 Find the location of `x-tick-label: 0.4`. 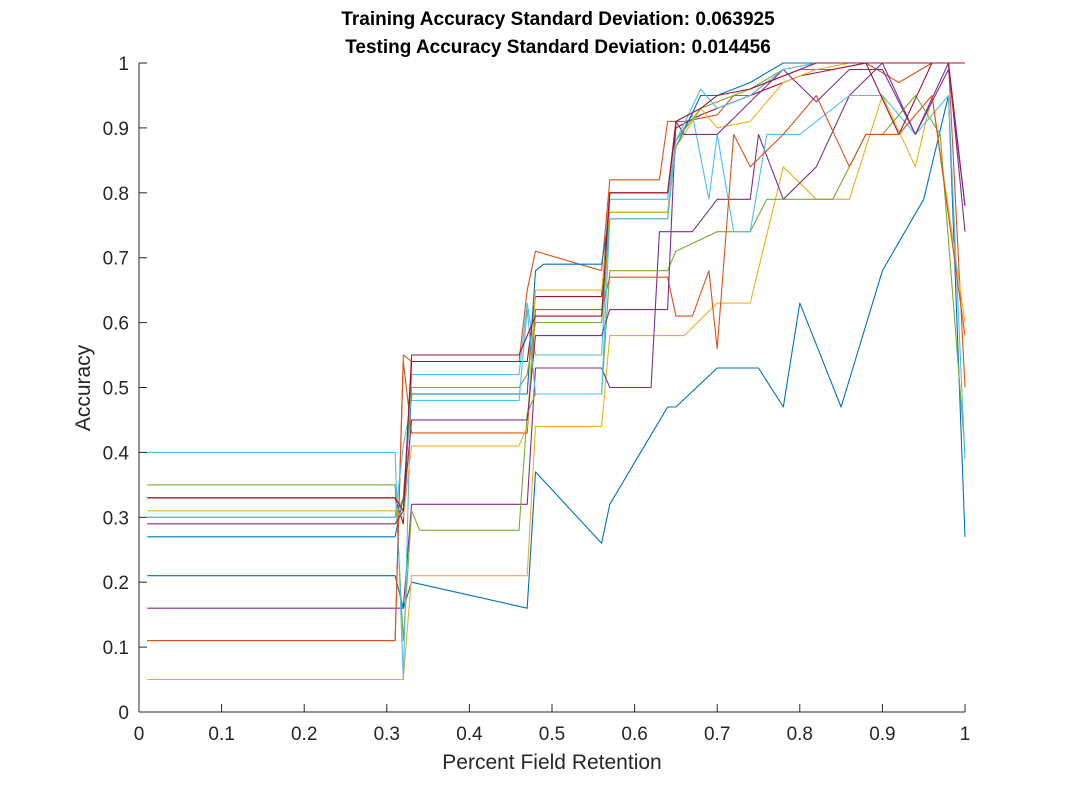

x-tick-label: 0.4 is located at coordinates (469, 734).